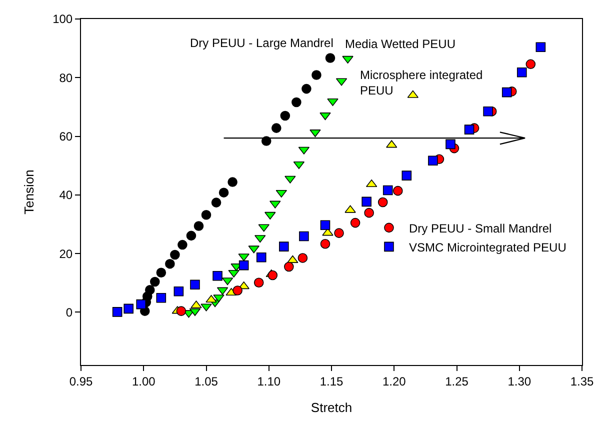 This screenshot has width=606, height=425. Describe the element at coordinates (487, 247) in the screenshot. I see `legend-label: VSMC Microintegrated PEUU` at that location.